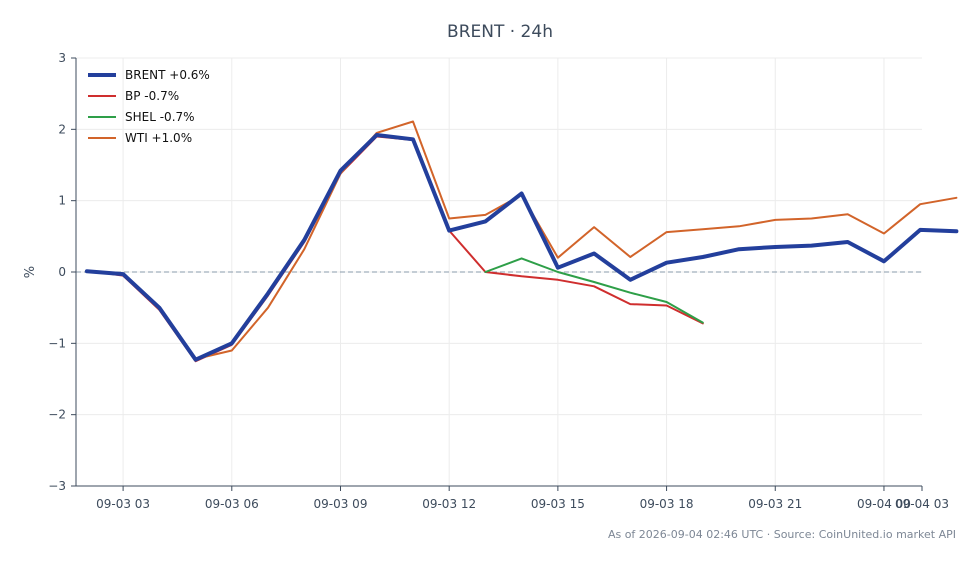  Describe the element at coordinates (62, 272) in the screenshot. I see `y-tick-label: 0` at that location.